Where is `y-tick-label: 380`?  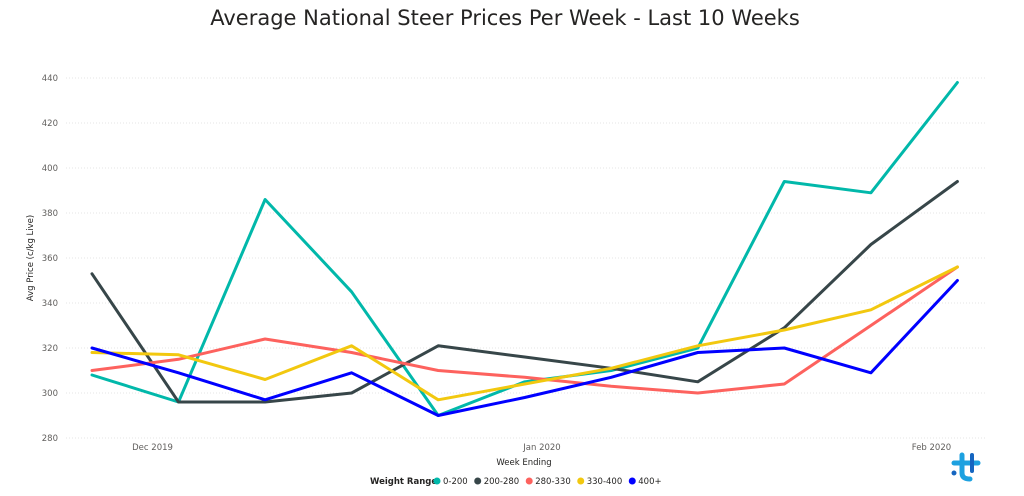
y-tick-label: 380 is located at coordinates (50, 214).